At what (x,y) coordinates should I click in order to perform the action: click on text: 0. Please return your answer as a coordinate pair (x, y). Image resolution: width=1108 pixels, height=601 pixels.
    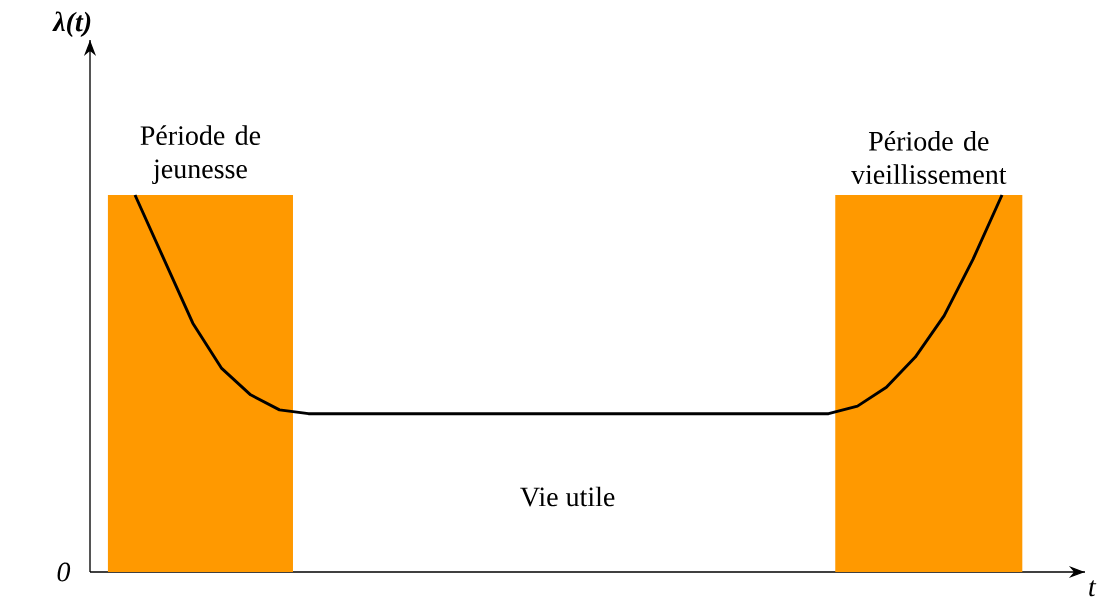
    Looking at the image, I should click on (64, 572).